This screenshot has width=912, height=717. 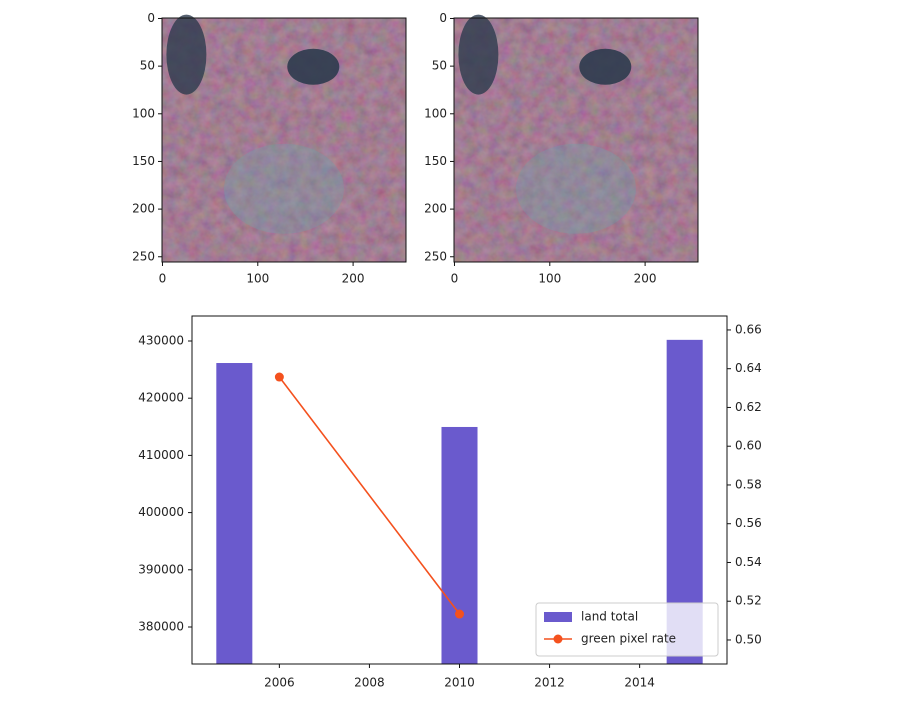 What do you see at coordinates (748, 639) in the screenshot?
I see `y2-tick-label: 0.50` at bounding box center [748, 639].